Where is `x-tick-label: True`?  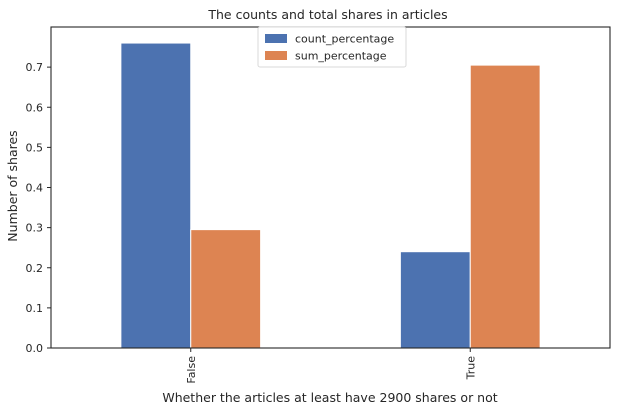
x-tick-label: True is located at coordinates (470, 368).